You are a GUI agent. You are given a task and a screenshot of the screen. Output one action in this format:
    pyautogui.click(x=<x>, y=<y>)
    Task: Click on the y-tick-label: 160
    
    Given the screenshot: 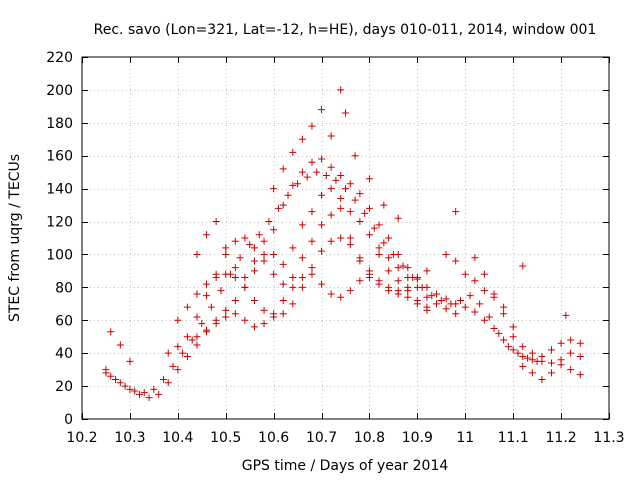 What is the action you would take?
    pyautogui.click(x=59, y=157)
    